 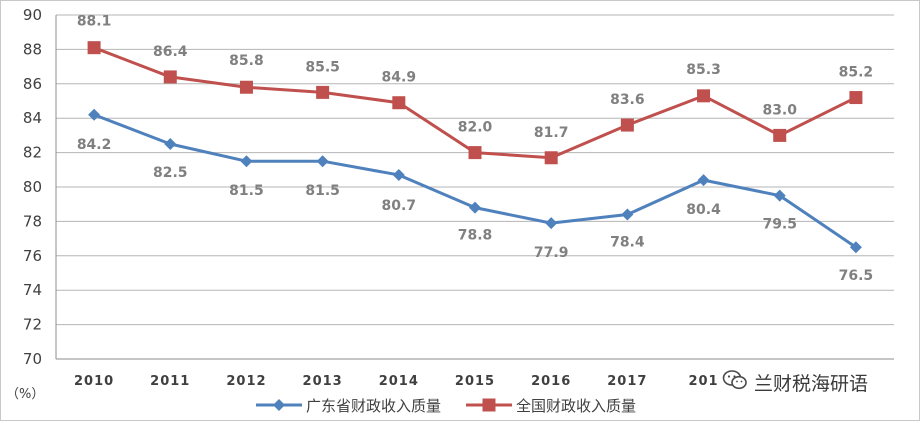 I want to click on legend-label: 全国财政收入质量, so click(x=576, y=406).